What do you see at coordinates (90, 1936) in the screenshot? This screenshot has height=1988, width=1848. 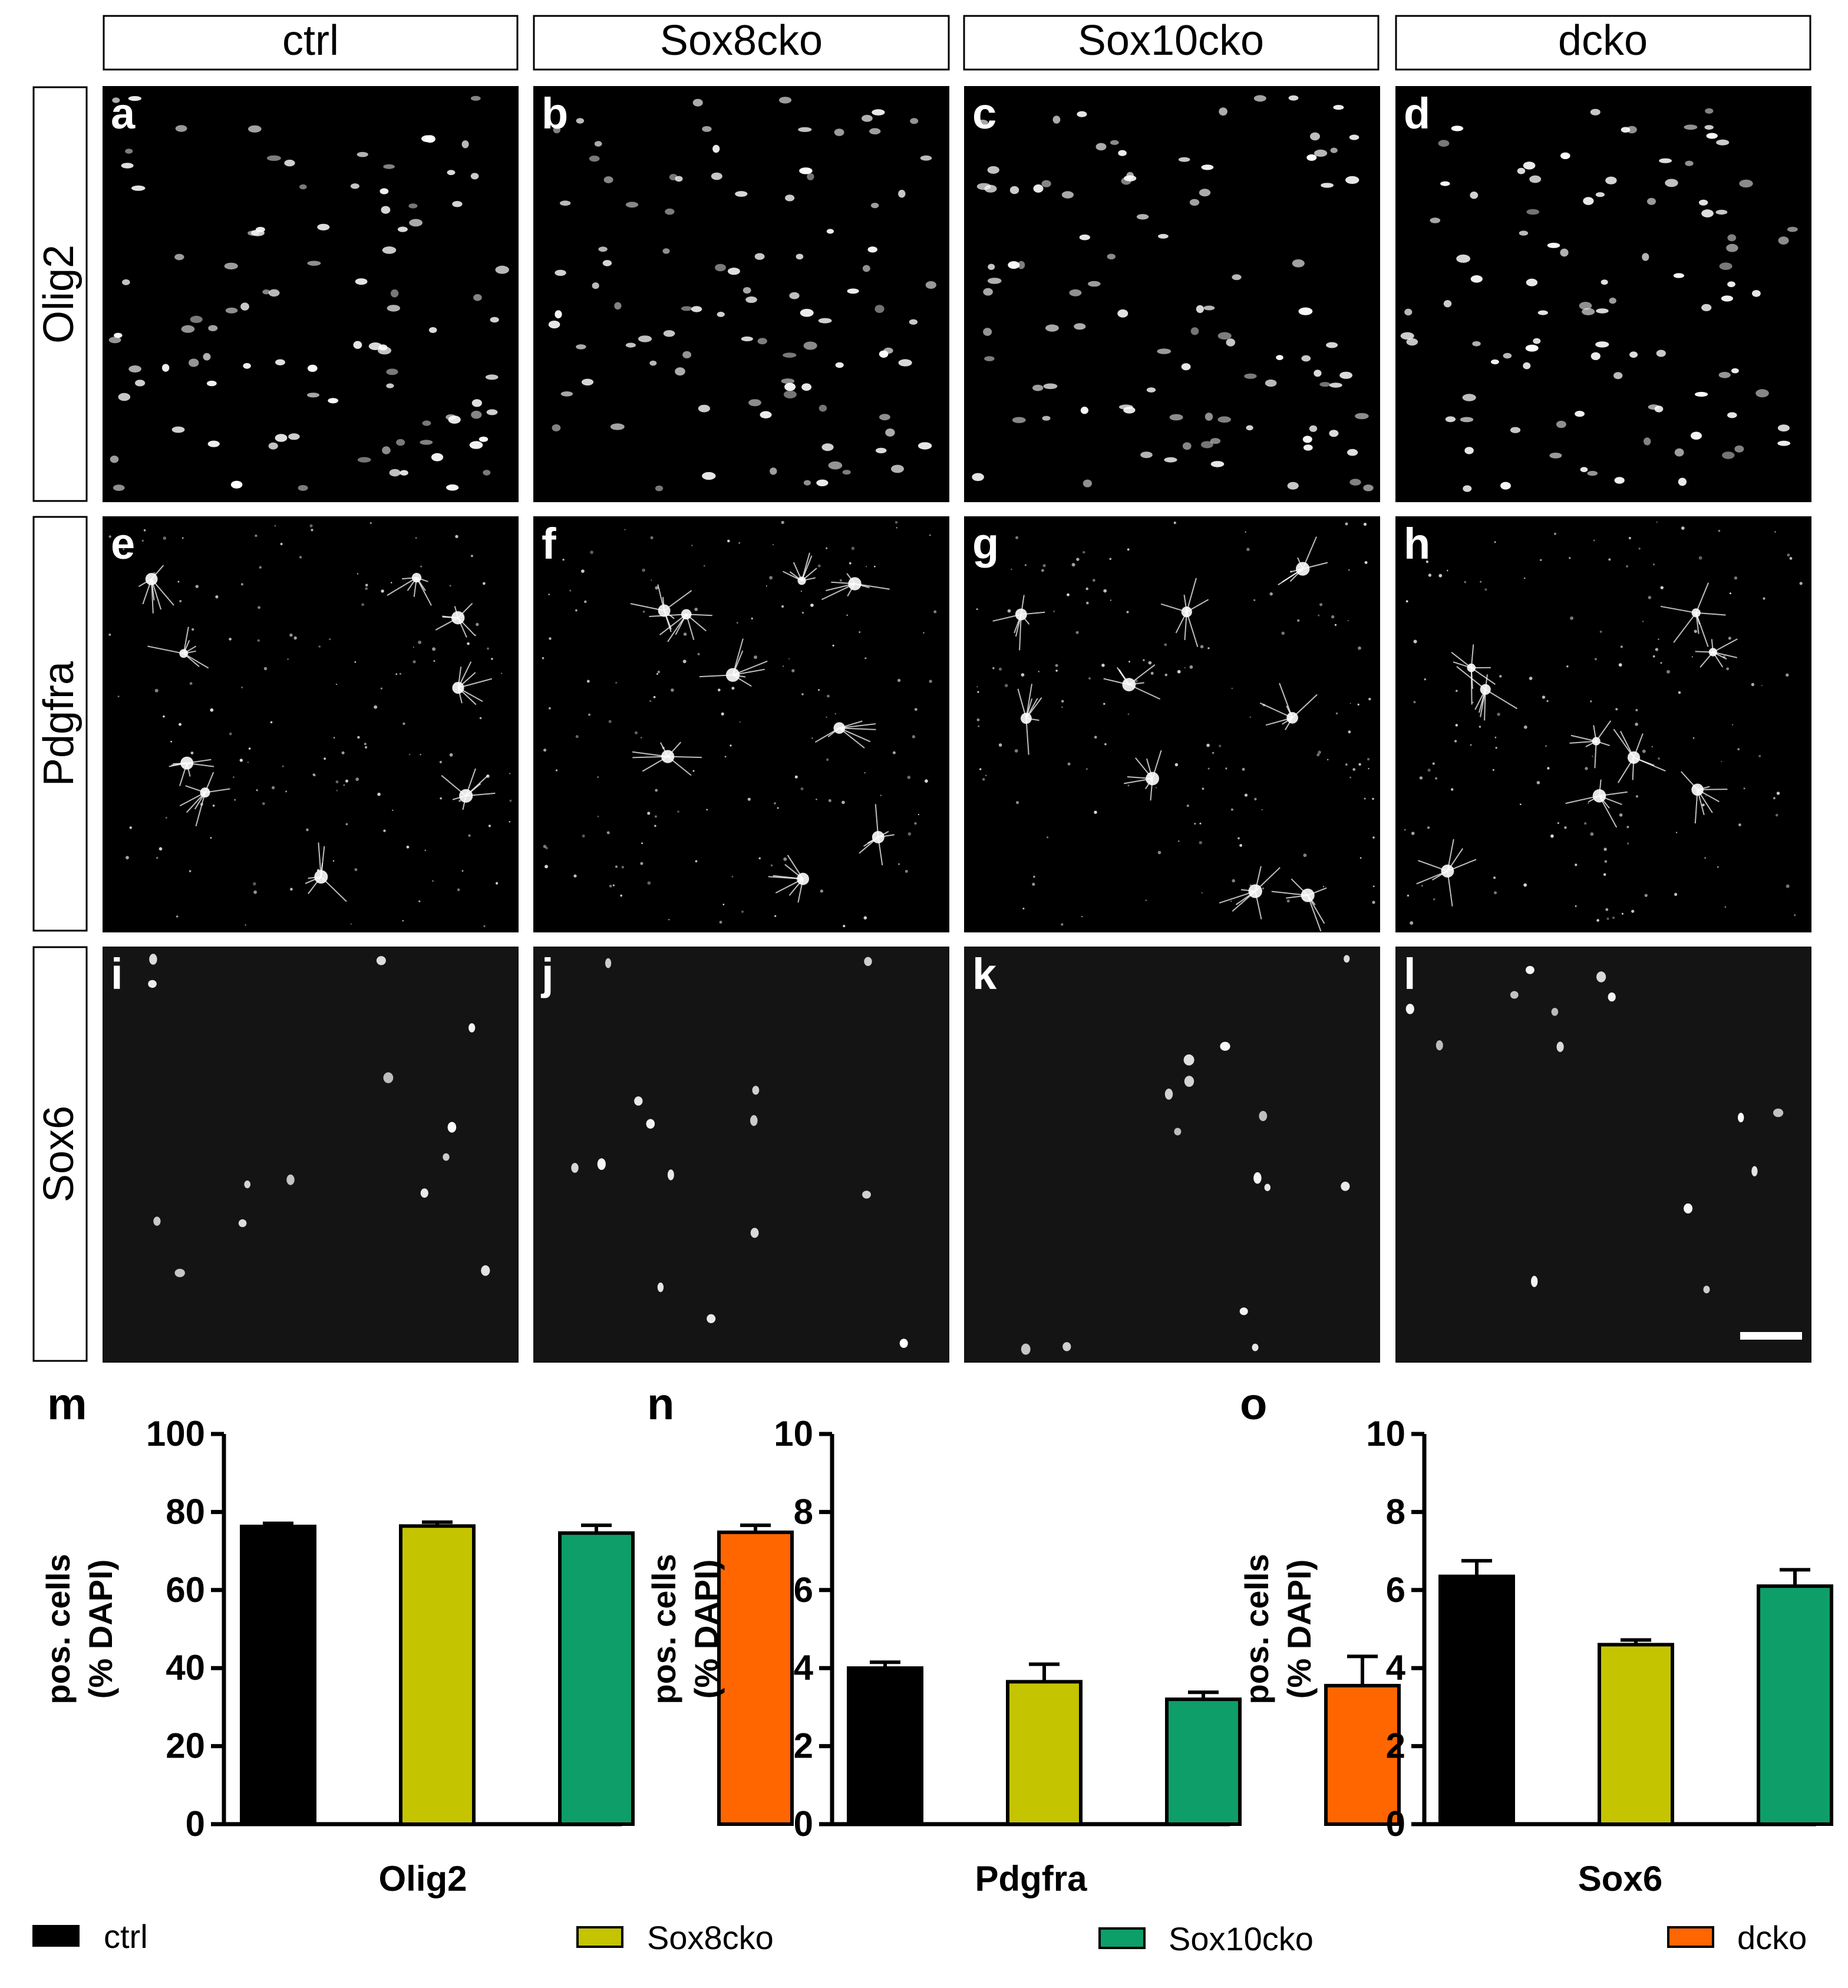 I see `legend-item-ctrl: ctrl` at bounding box center [90, 1936].